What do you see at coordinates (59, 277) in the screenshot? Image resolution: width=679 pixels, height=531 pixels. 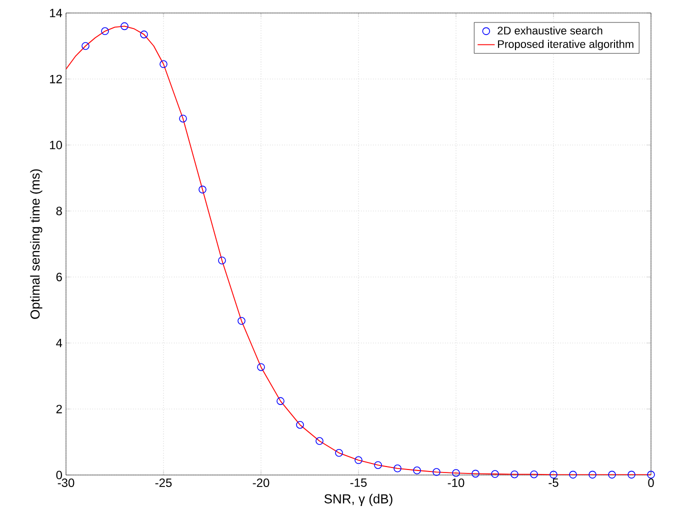 I see `y-tick-label: 6` at bounding box center [59, 277].